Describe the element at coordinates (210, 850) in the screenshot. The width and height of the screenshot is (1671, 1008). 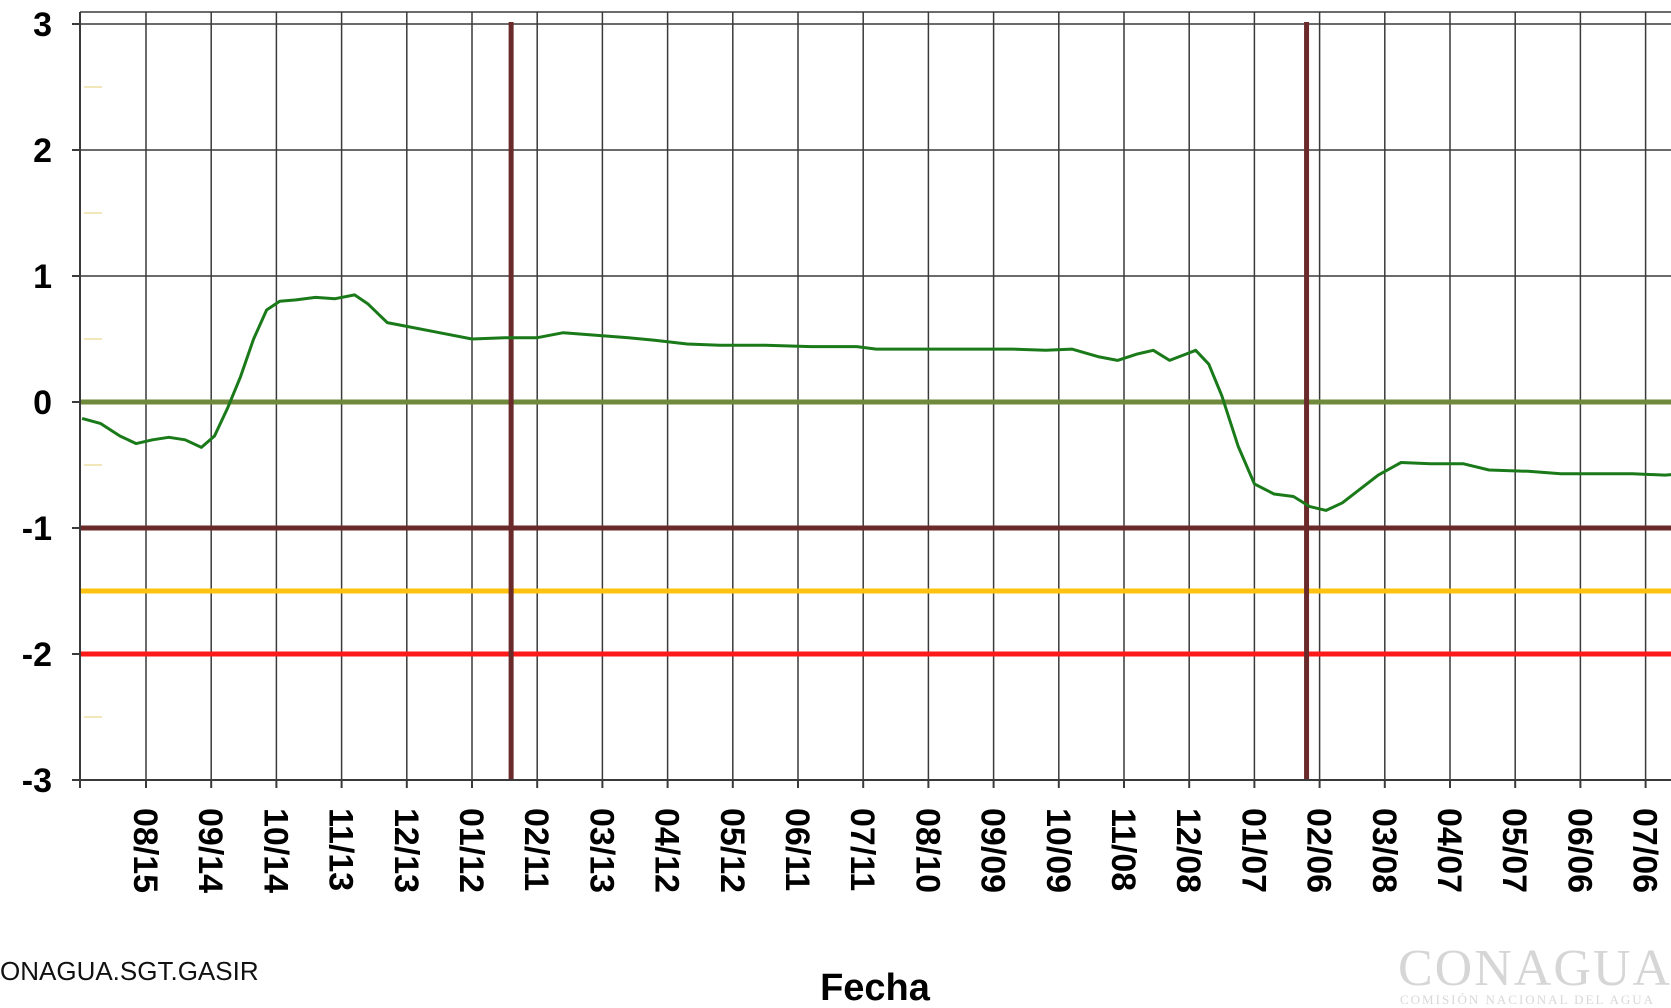
I see `x-tick-label: 09/14` at that location.